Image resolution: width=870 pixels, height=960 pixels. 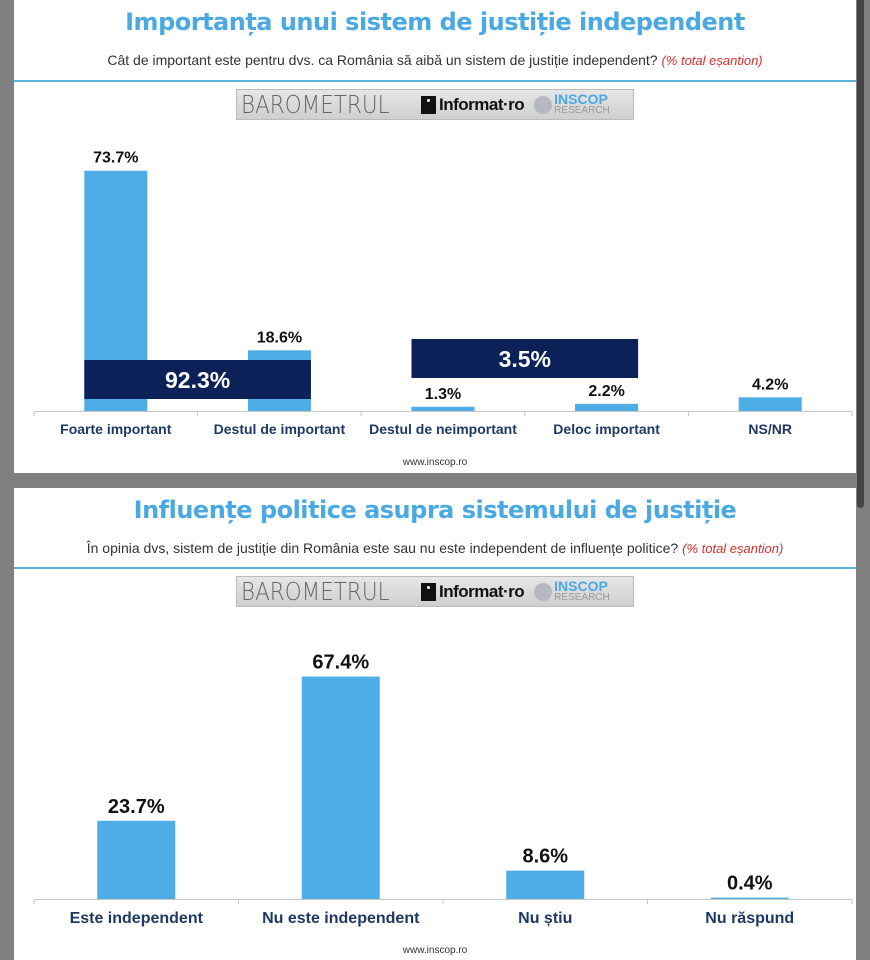 What do you see at coordinates (279, 337) in the screenshot?
I see `data-label: 18.6%` at bounding box center [279, 337].